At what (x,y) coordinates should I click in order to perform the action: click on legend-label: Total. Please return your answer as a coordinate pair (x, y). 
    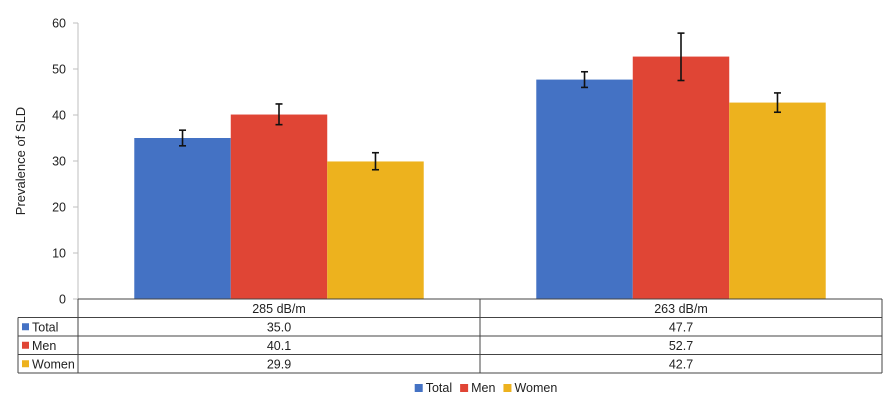
    Looking at the image, I should click on (439, 388).